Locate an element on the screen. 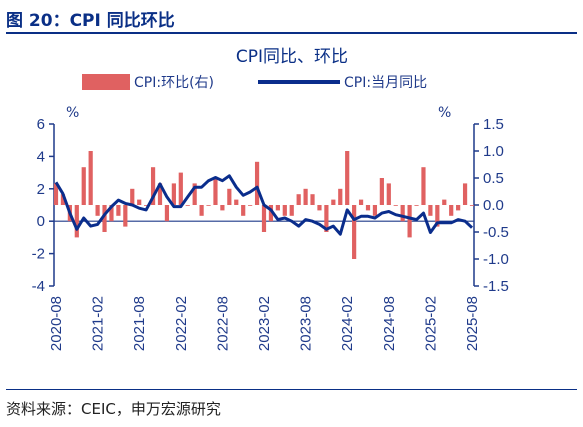 This screenshot has width=583, height=427. right-tick-label: 1.0 is located at coordinates (493, 151).